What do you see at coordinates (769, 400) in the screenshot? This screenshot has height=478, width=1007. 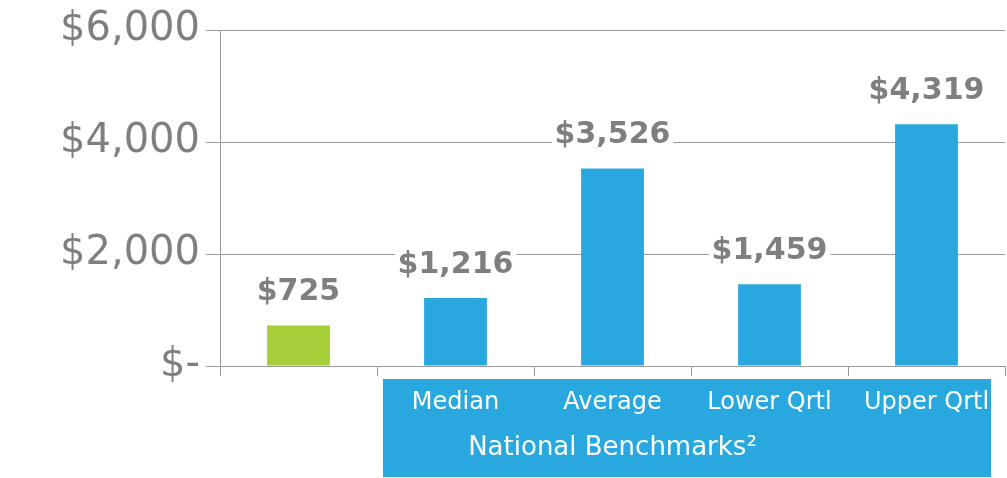 I see `x-tick-label: Lower Qrtl` at bounding box center [769, 400].